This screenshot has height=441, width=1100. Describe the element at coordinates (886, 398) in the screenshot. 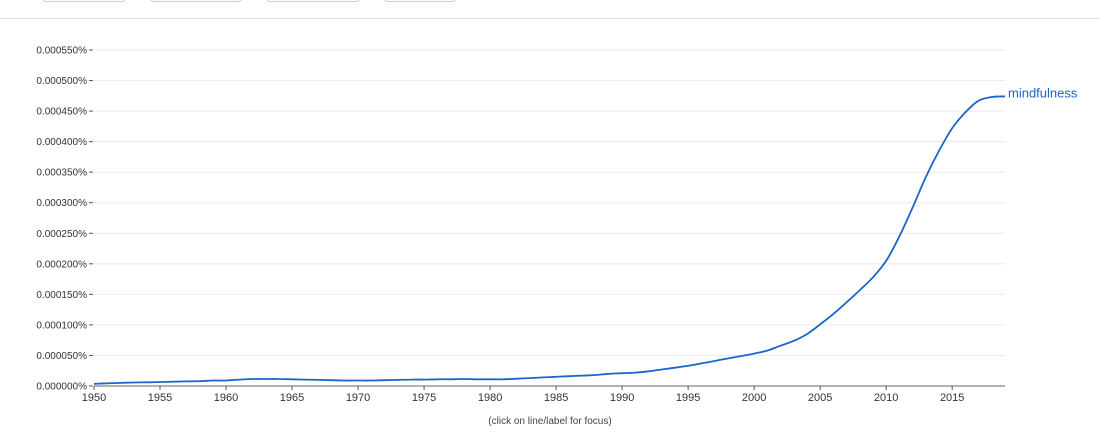

I see `x-tick-label: 2010` at that location.